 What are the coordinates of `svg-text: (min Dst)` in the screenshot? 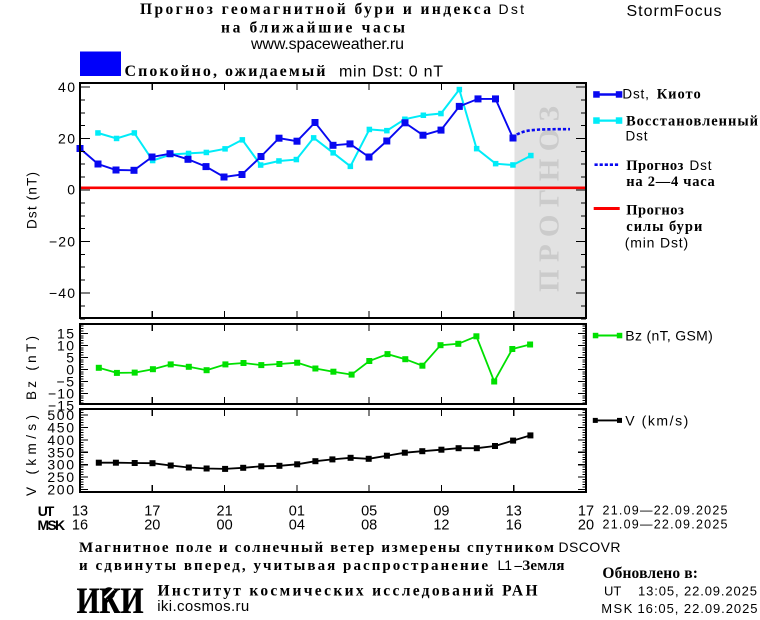 It's located at (657, 243).